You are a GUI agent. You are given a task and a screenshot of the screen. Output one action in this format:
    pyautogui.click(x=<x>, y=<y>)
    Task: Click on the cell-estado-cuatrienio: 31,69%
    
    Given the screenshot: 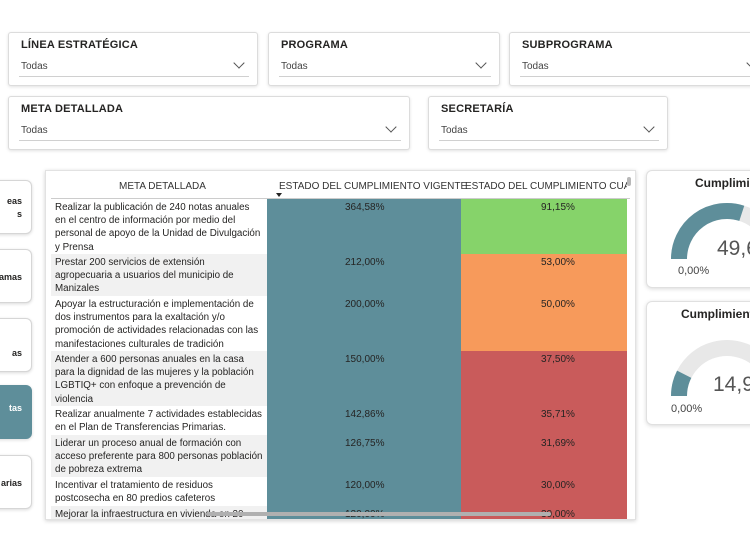 What is the action you would take?
    pyautogui.click(x=544, y=456)
    